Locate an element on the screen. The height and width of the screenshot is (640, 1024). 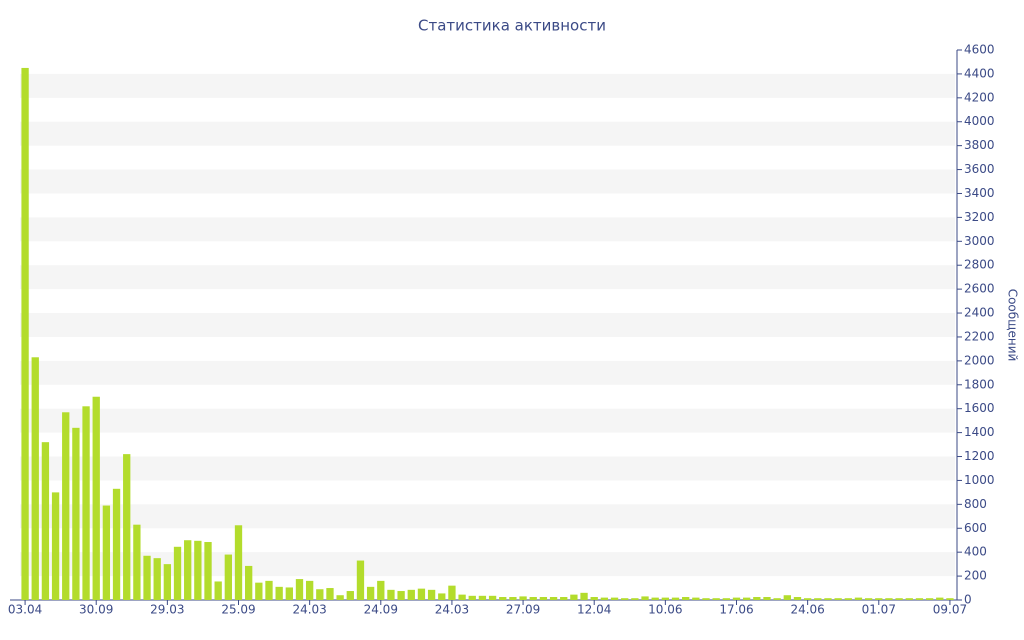
y-tick-label: 2200 is located at coordinates (979, 336).